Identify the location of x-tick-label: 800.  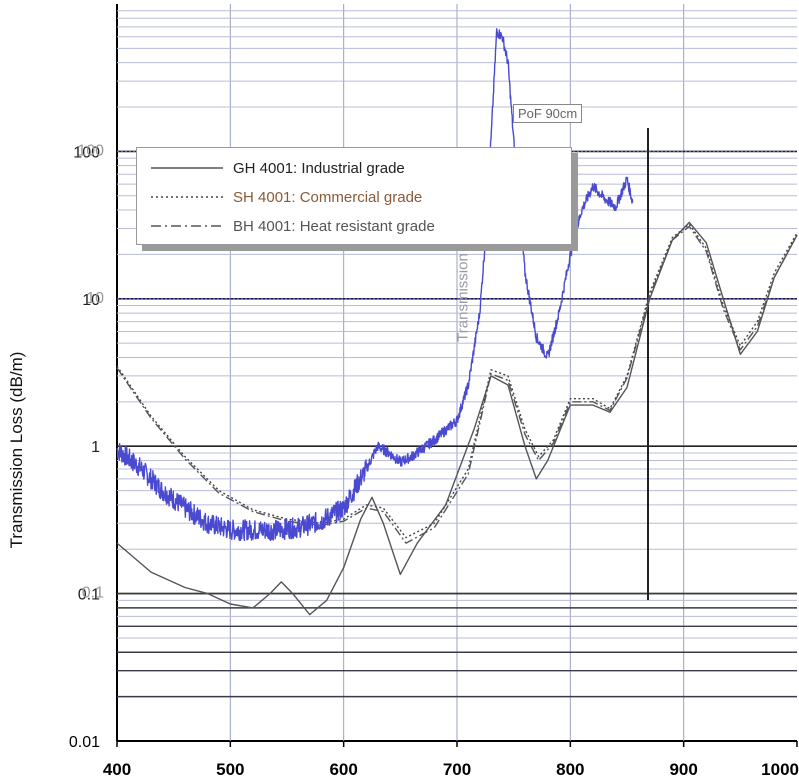
(570, 769).